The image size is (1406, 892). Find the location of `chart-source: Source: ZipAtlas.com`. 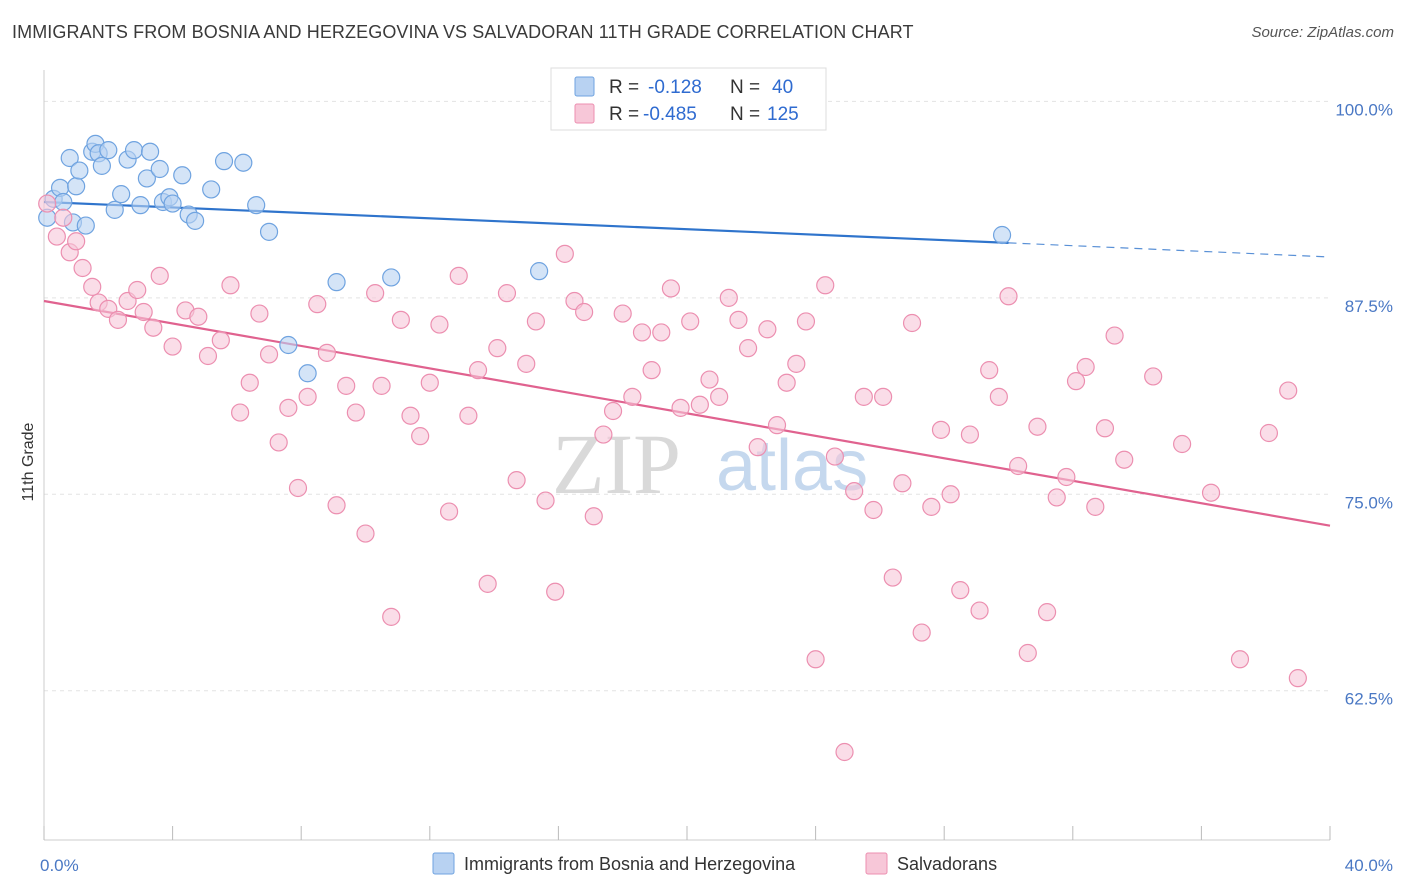

chart-source: Source: ZipAtlas.com is located at coordinates (1322, 32).